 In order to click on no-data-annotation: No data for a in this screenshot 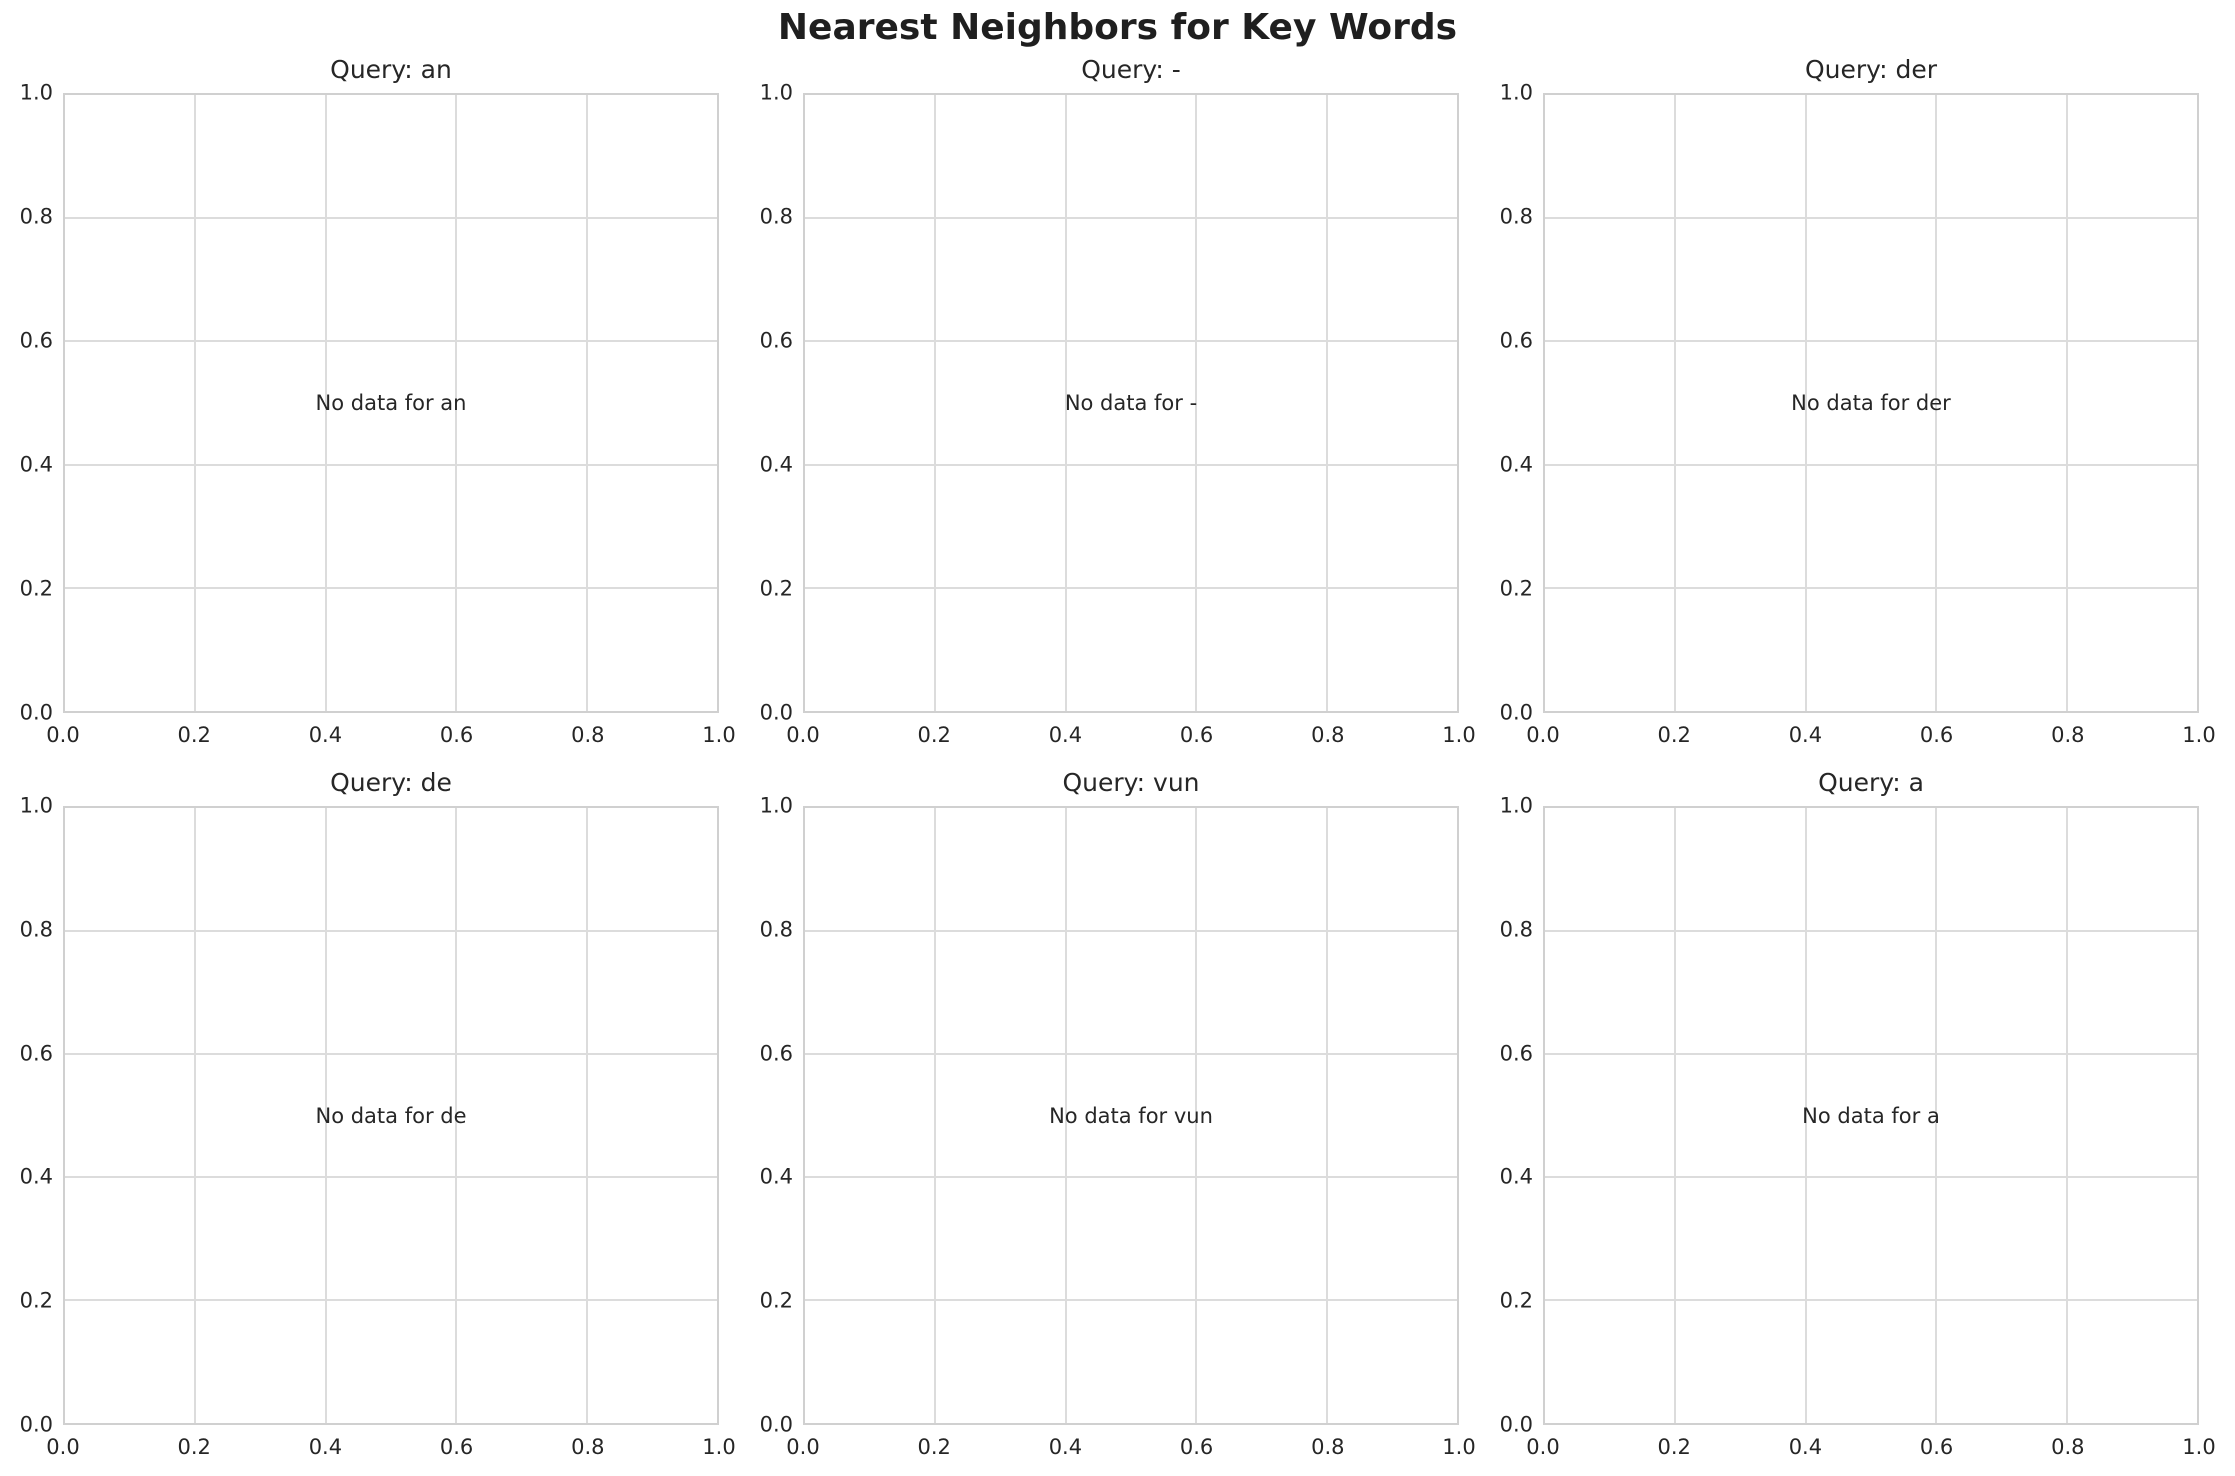, I will do `click(1871, 1115)`.